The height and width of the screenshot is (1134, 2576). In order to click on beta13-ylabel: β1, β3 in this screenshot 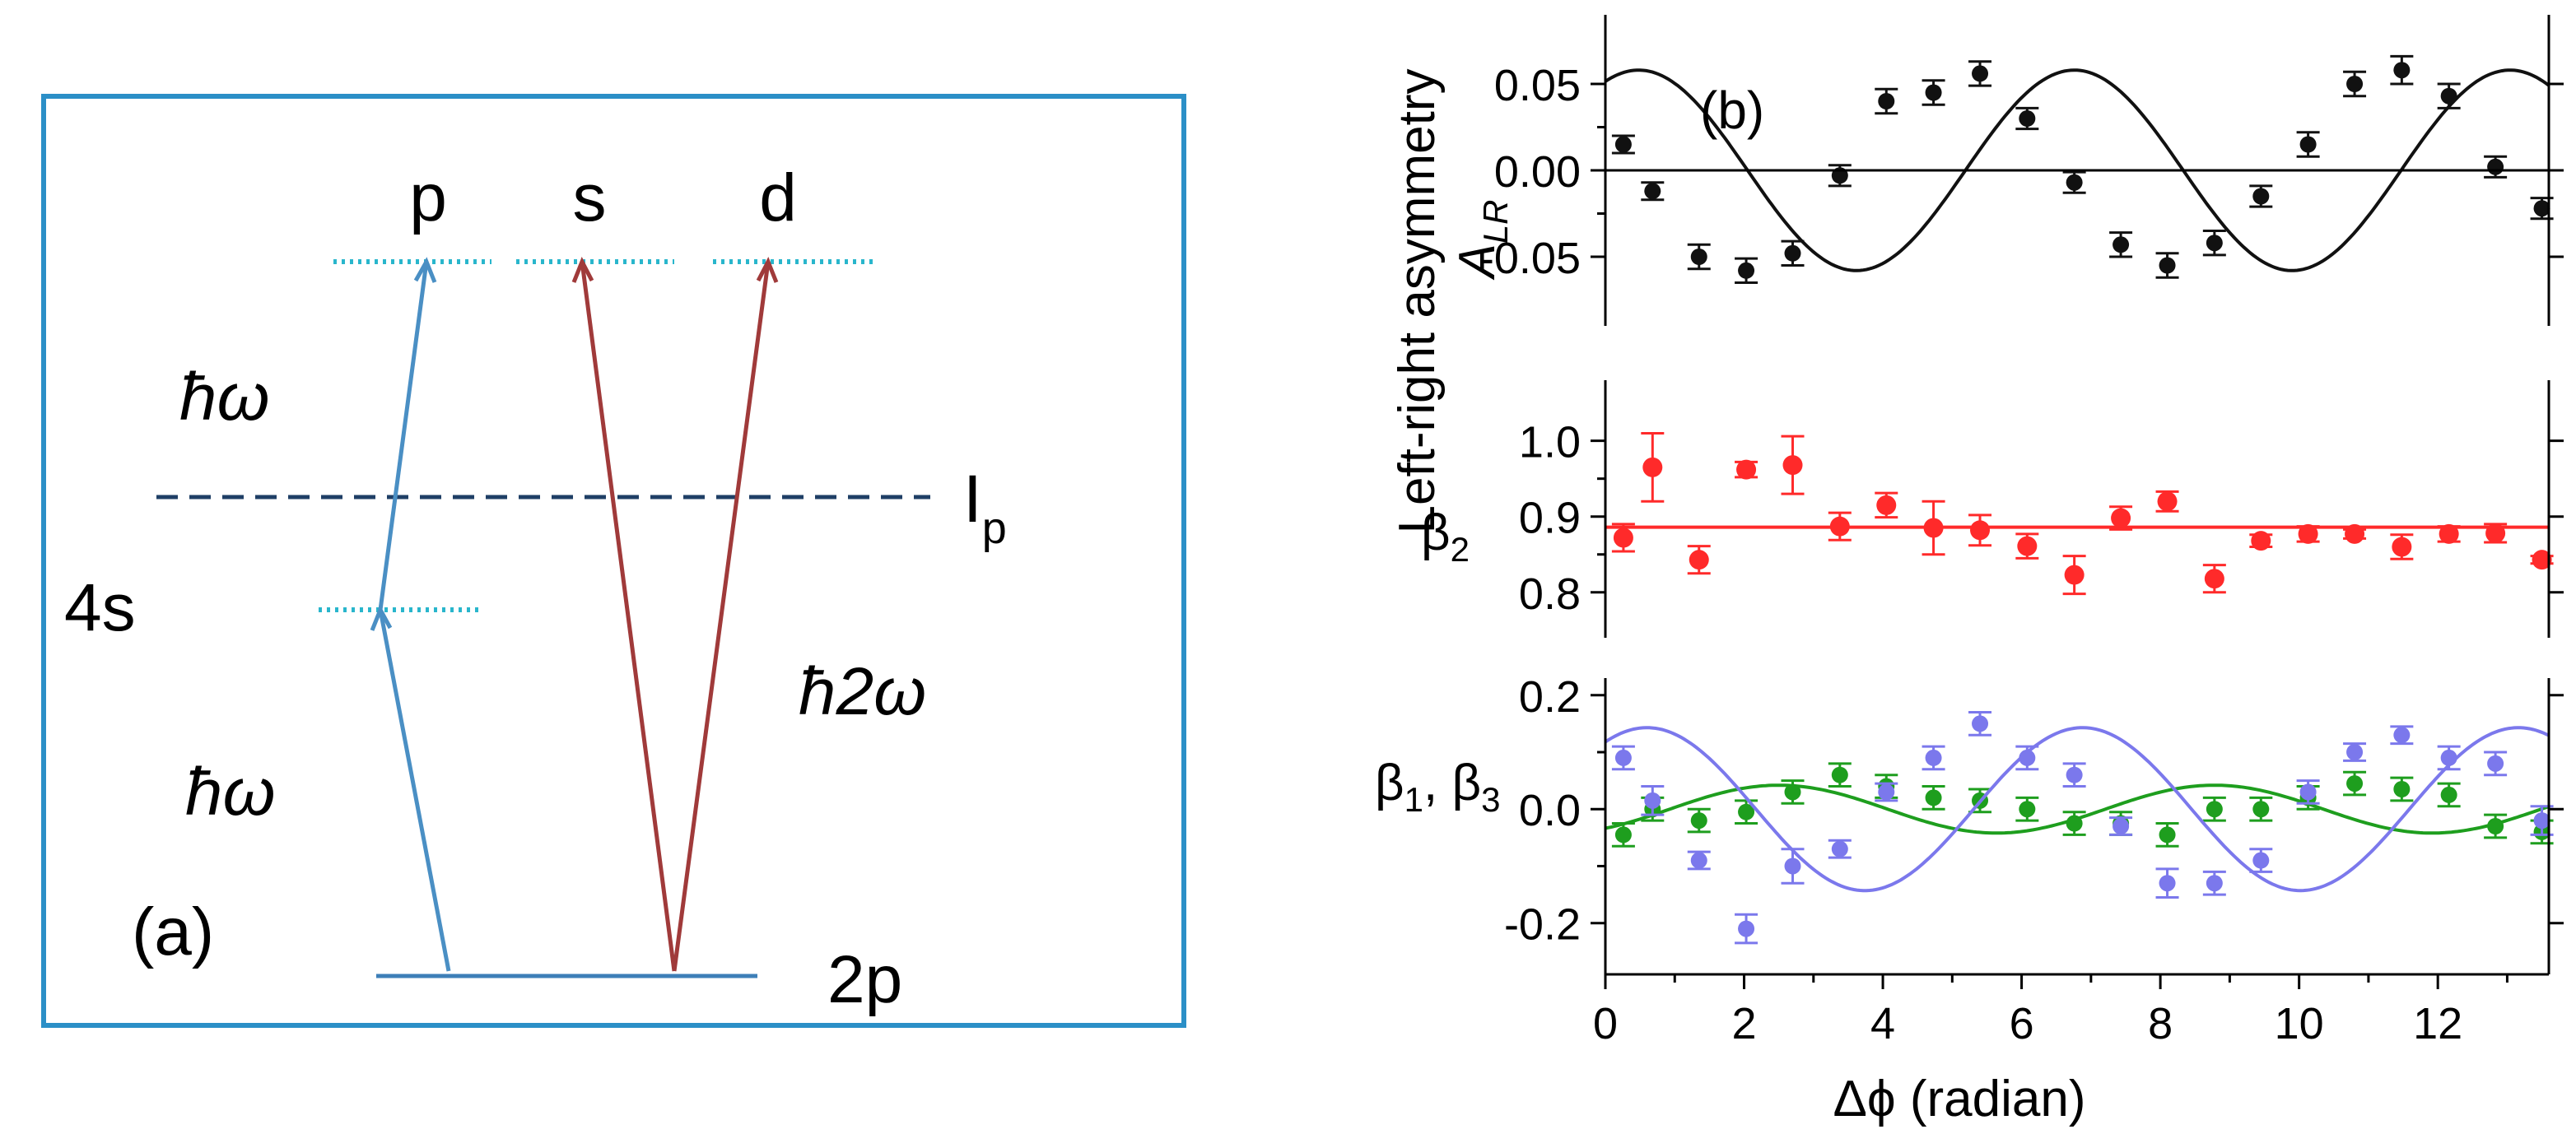, I will do `click(1438, 787)`.